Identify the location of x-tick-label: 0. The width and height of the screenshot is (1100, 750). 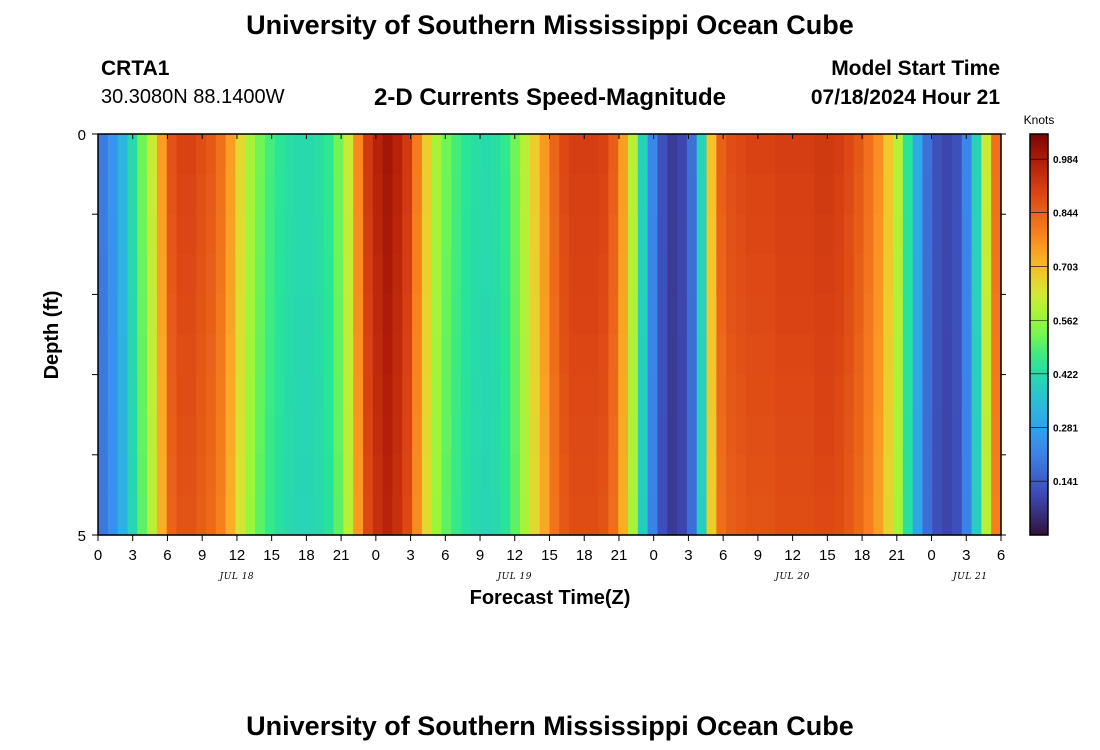
(98, 555).